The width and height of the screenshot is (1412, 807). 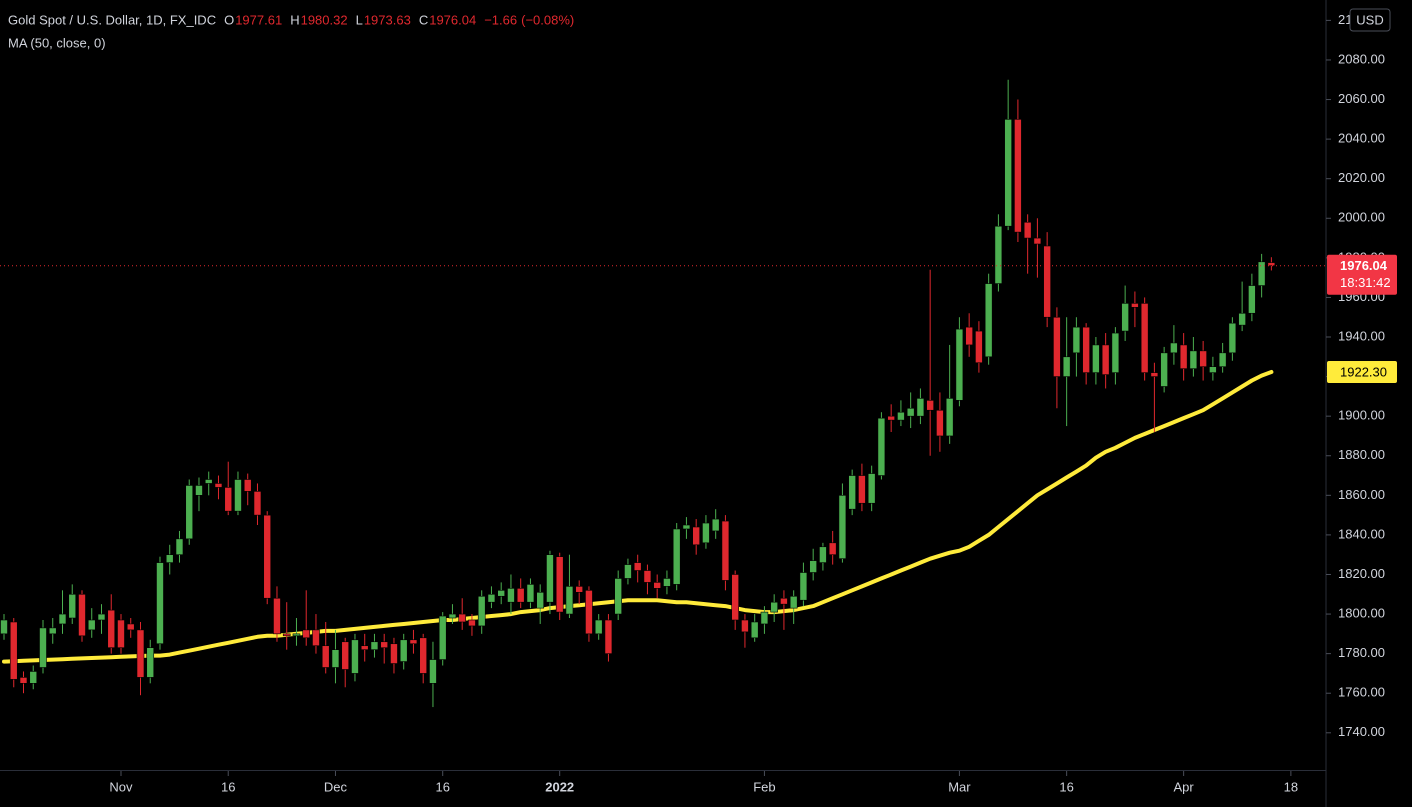 What do you see at coordinates (1361, 98) in the screenshot?
I see `y-tick-label: 2060.00` at bounding box center [1361, 98].